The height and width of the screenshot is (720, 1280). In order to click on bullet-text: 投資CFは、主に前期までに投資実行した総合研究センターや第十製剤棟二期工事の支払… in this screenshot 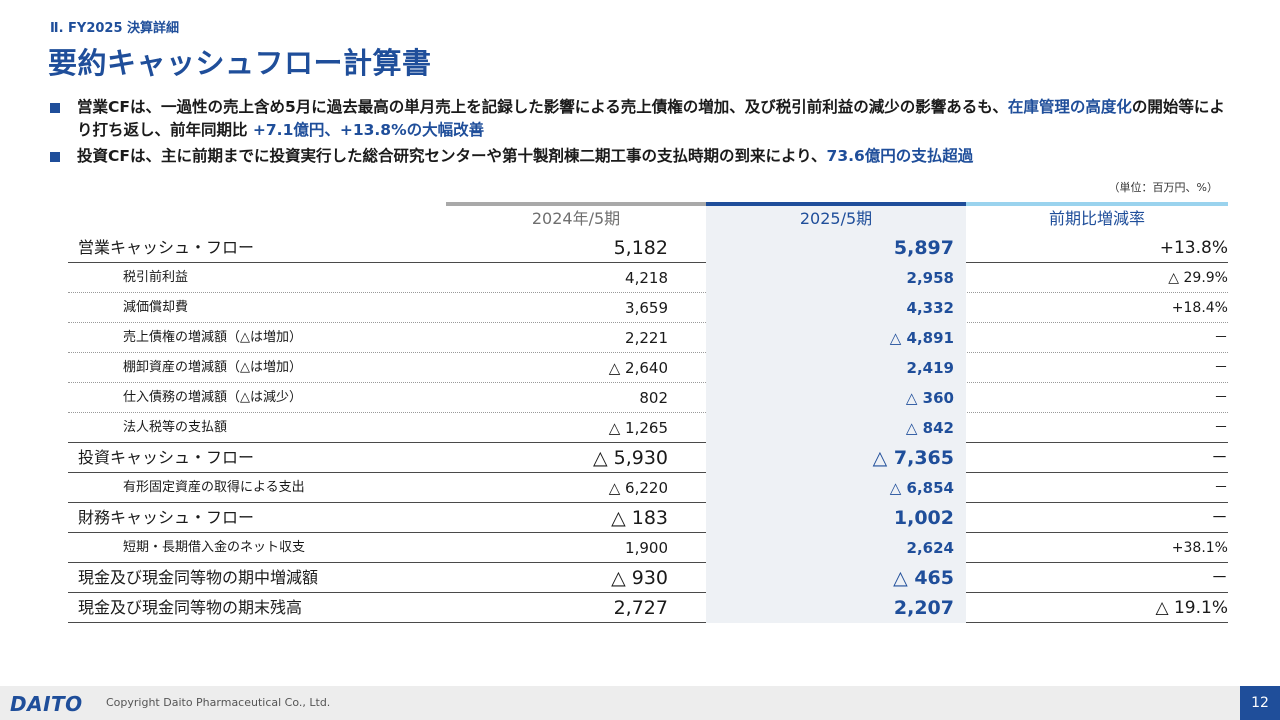, I will do `click(452, 156)`.